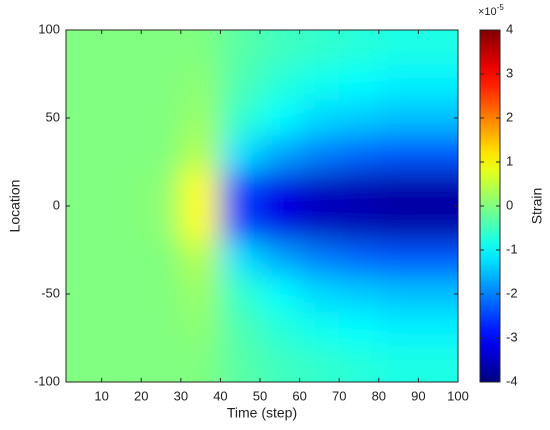 The height and width of the screenshot is (430, 550). What do you see at coordinates (49, 28) in the screenshot?
I see `y-tick-label: 100` at bounding box center [49, 28].